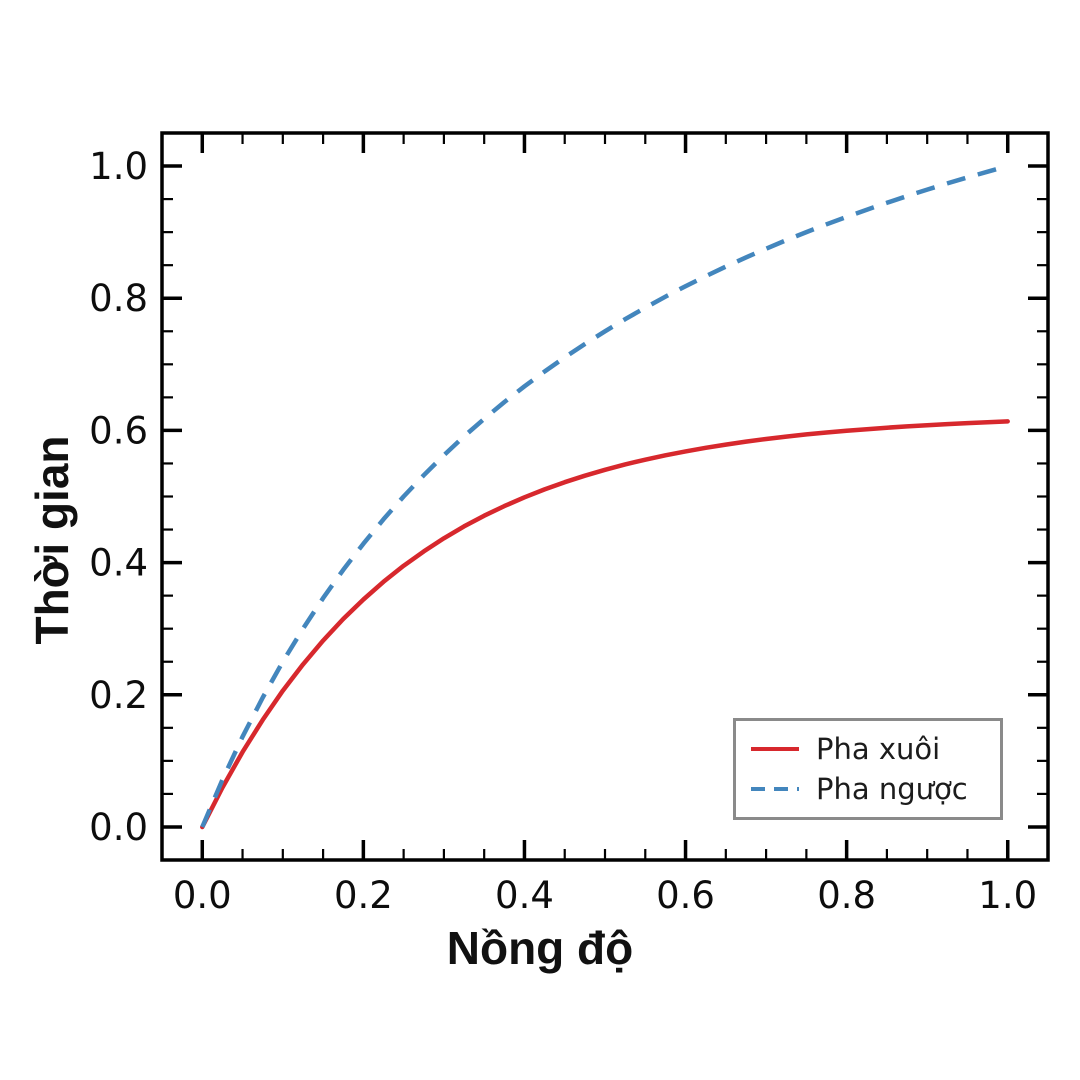  I want to click on legend-label: Pha ngược, so click(892, 788).